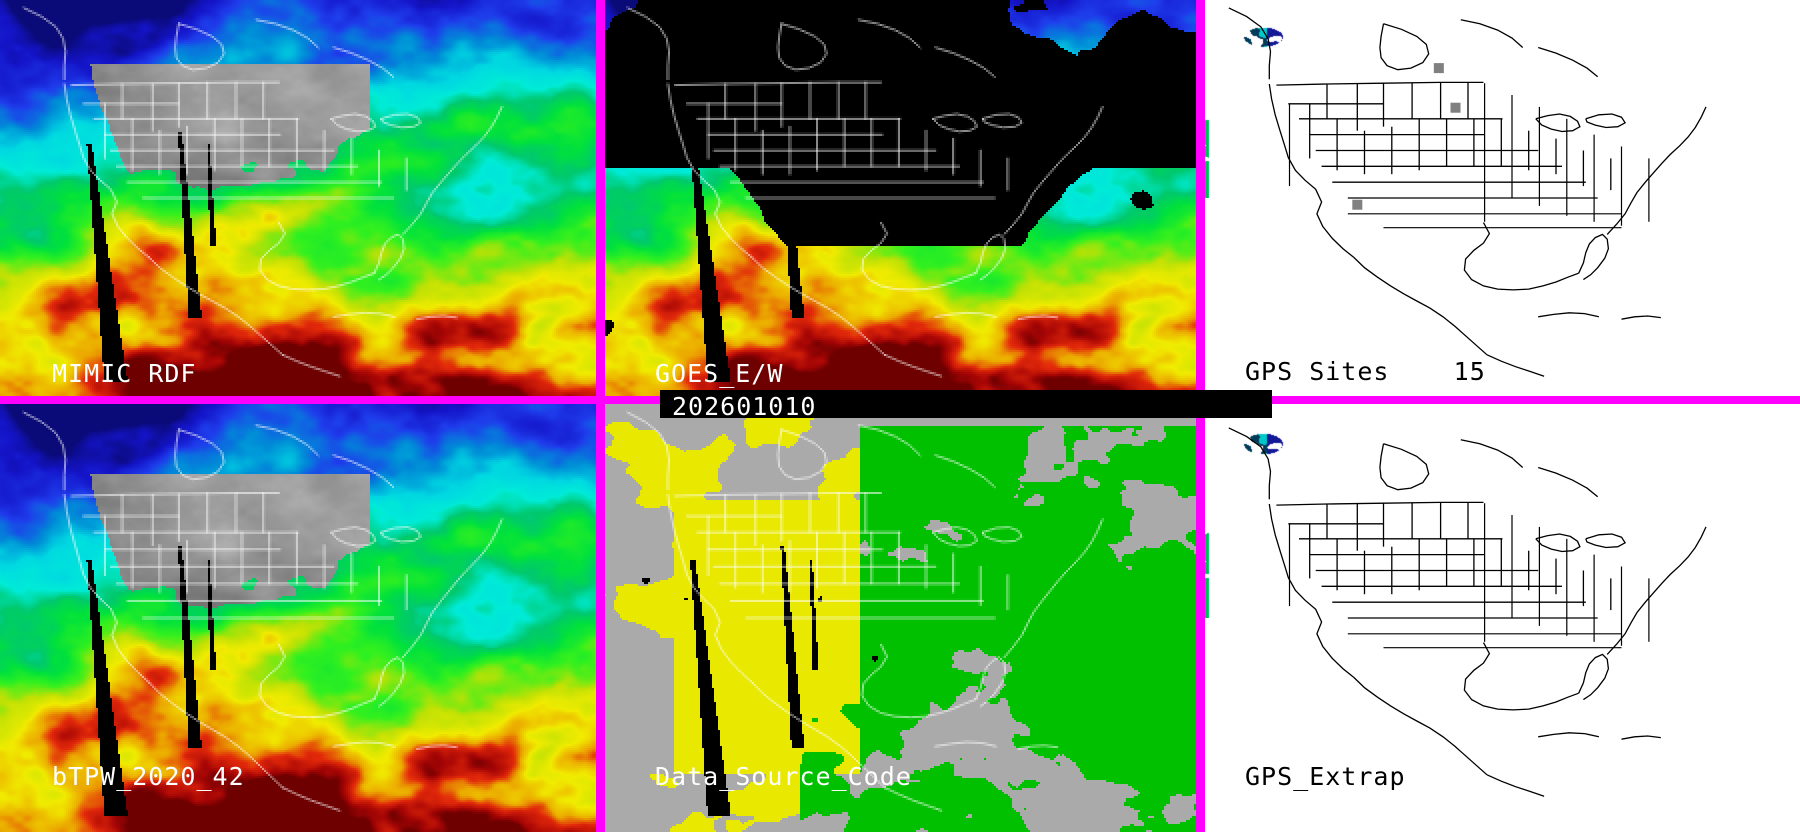 The image size is (1800, 832). Describe the element at coordinates (1535, 400) in the screenshot. I see `frame-horizontal-right` at that location.